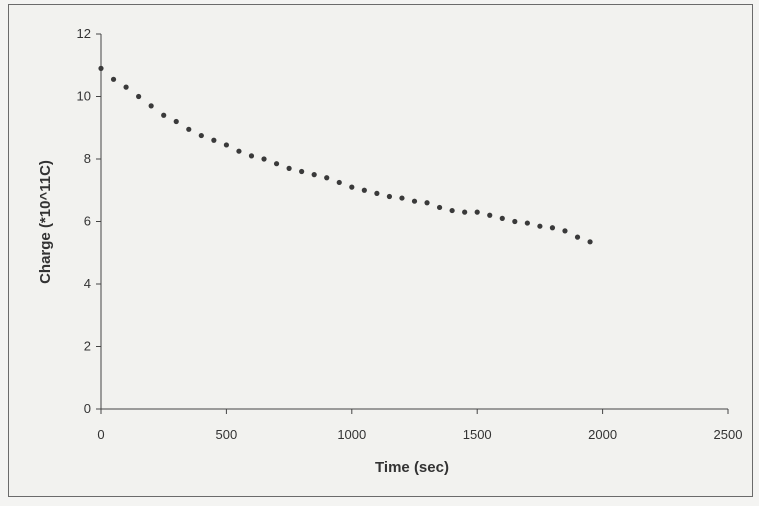 The width and height of the screenshot is (759, 506). Describe the element at coordinates (84, 33) in the screenshot. I see `y-tick-label: 12` at that location.